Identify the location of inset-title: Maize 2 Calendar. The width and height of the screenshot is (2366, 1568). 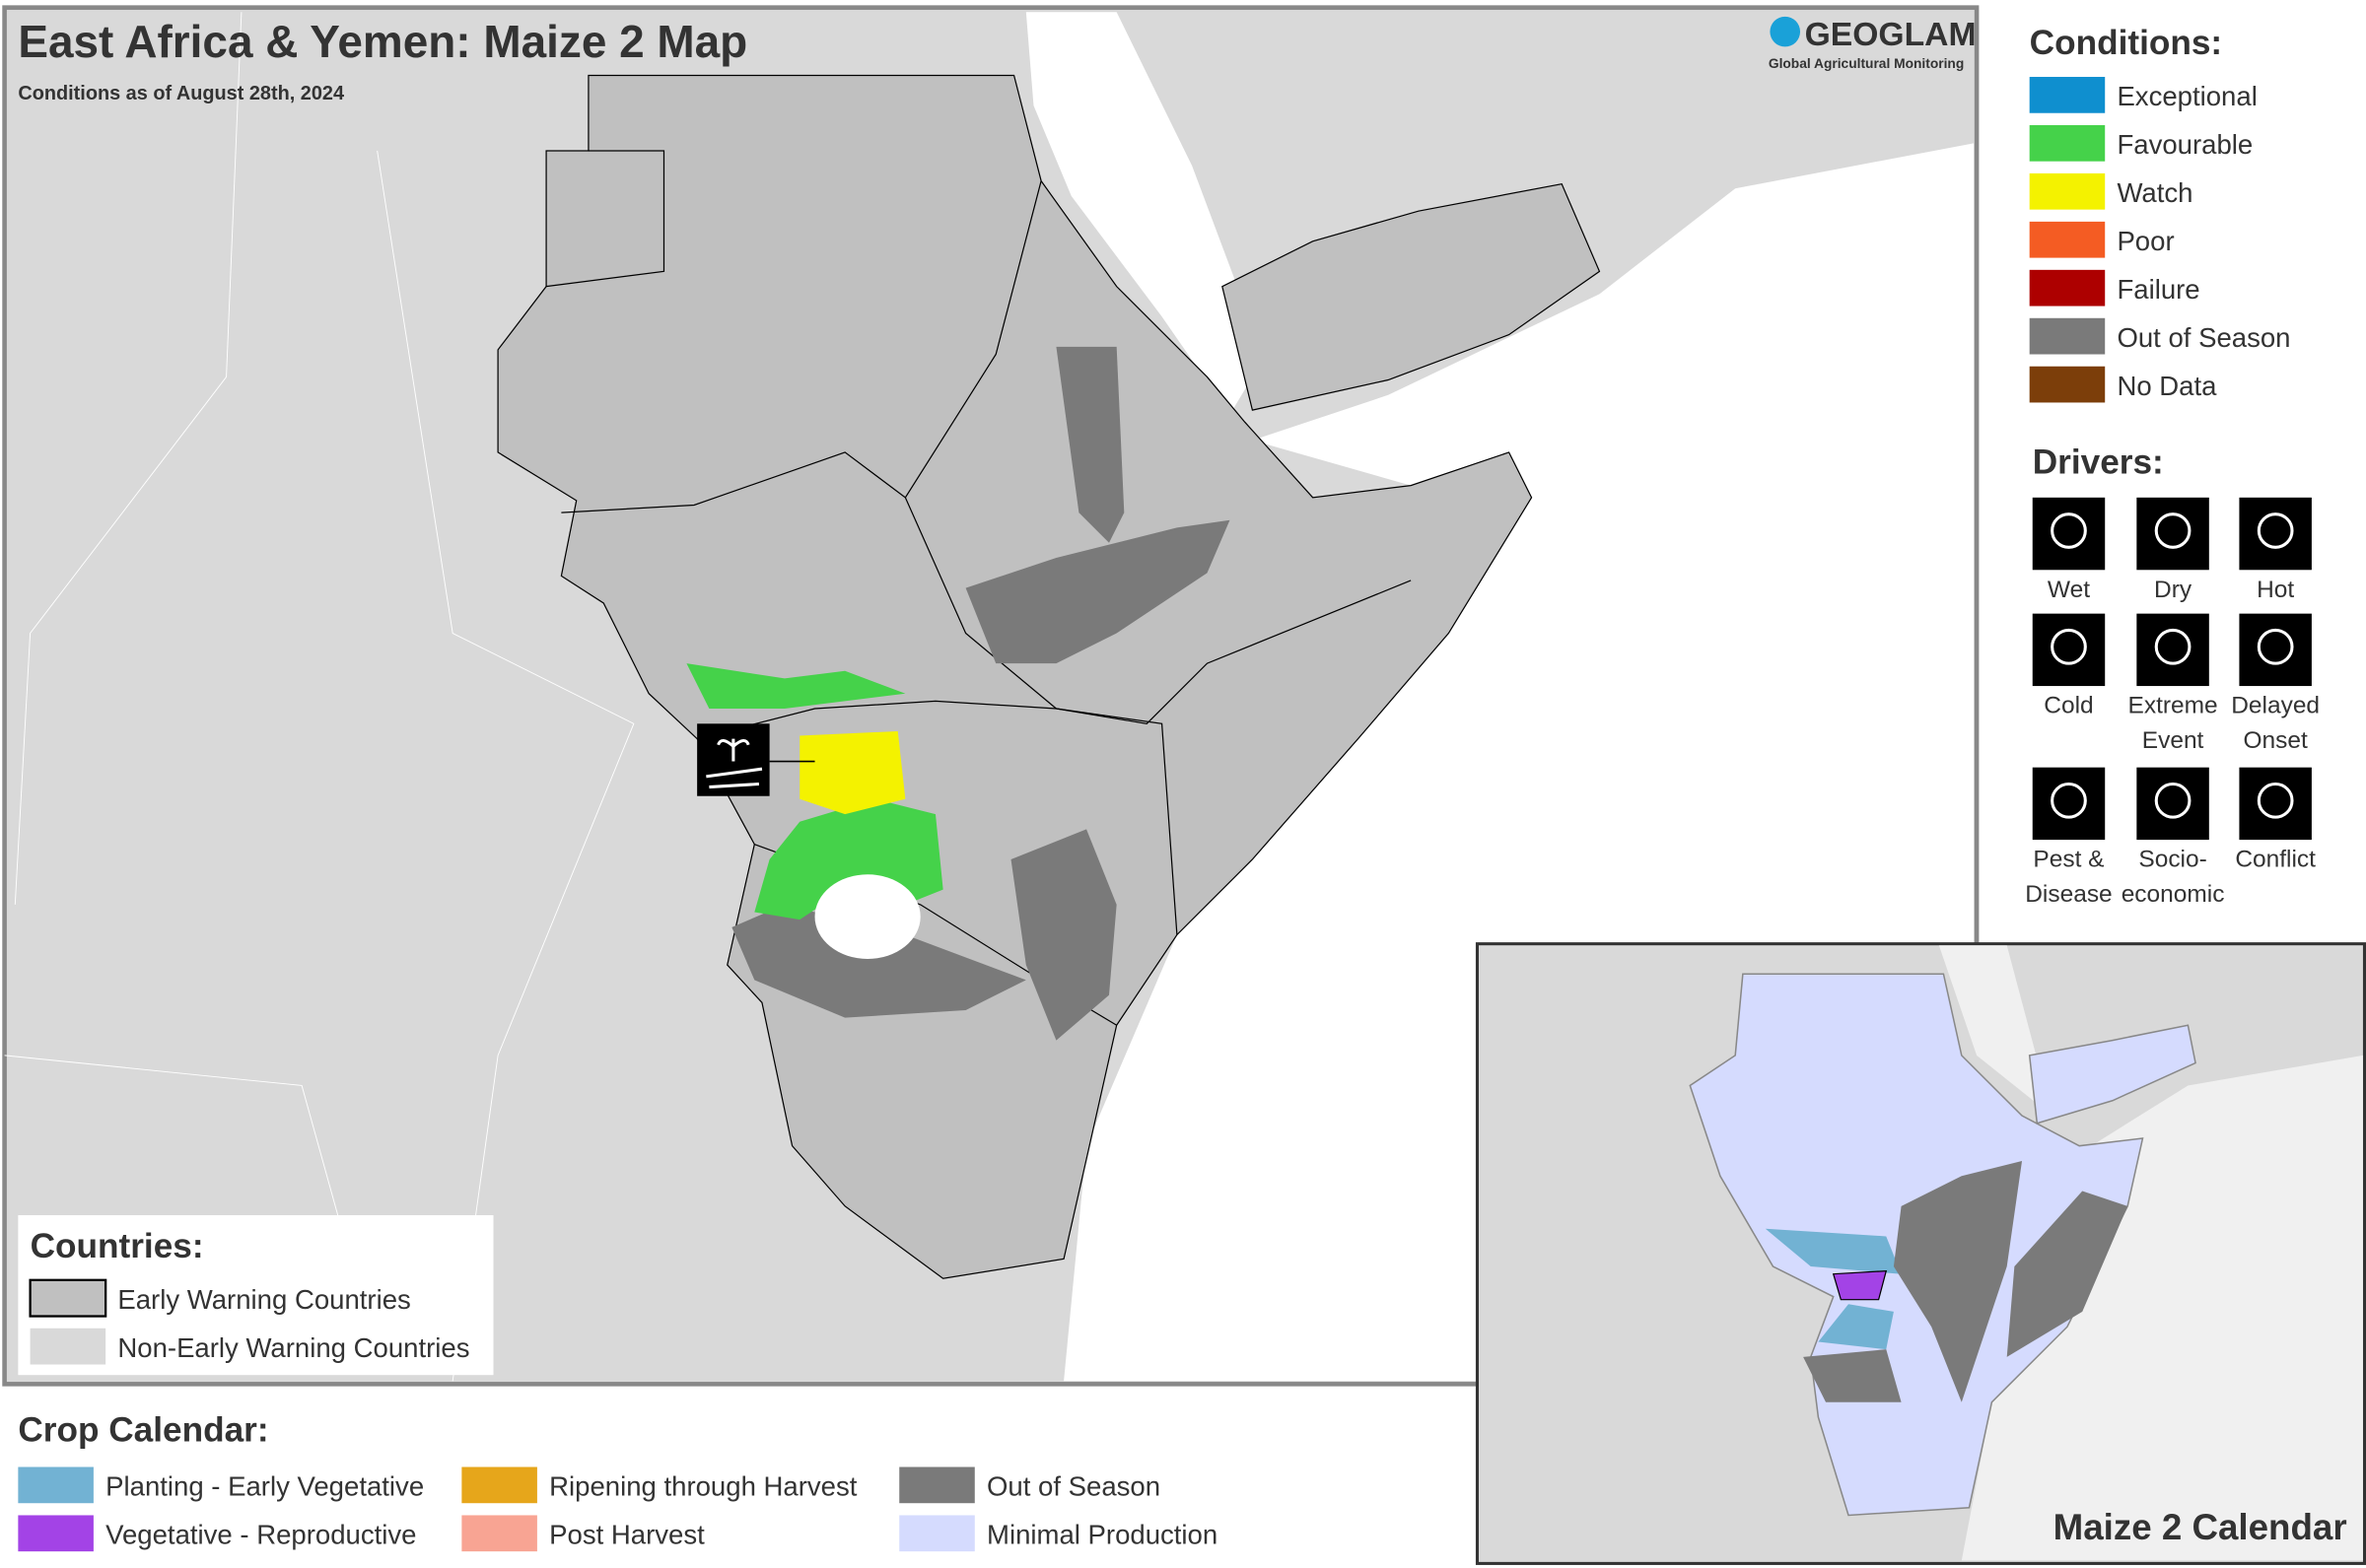
(2200, 1527).